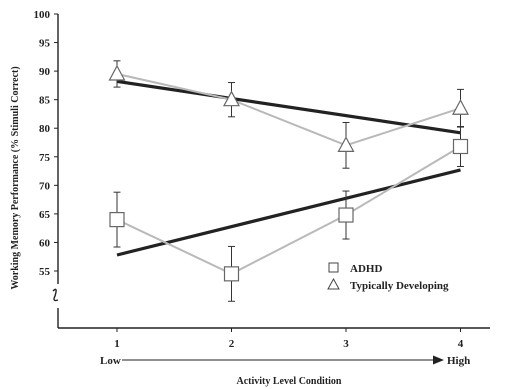 The image size is (509, 389). I want to click on x-ticks: 1 2 3 4, so click(289, 339).